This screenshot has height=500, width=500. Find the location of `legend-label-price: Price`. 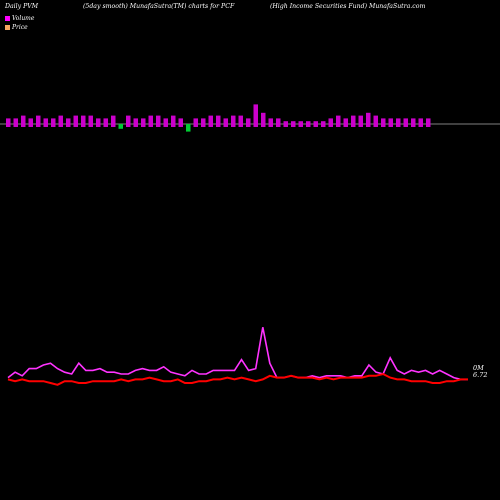

legend-label-price: Price is located at coordinates (20, 27).